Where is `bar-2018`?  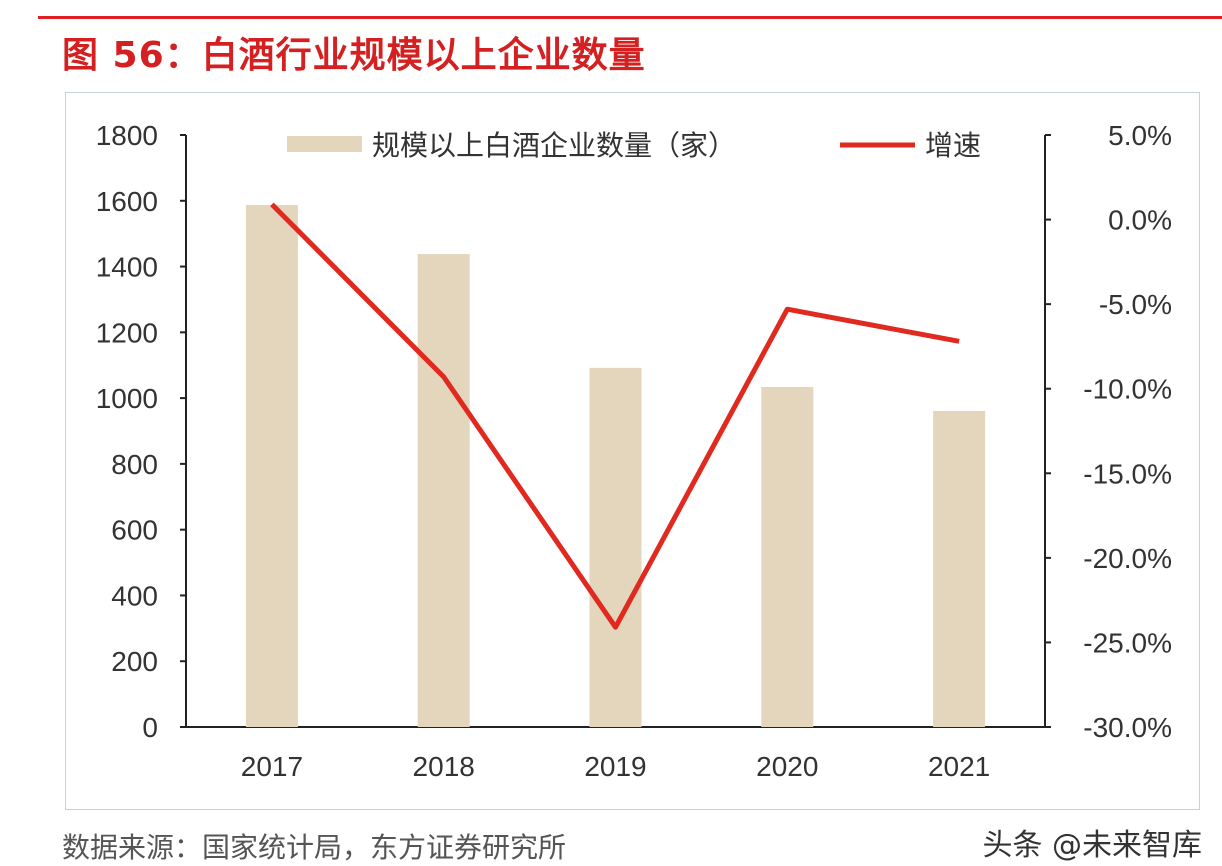
bar-2018 is located at coordinates (443, 490).